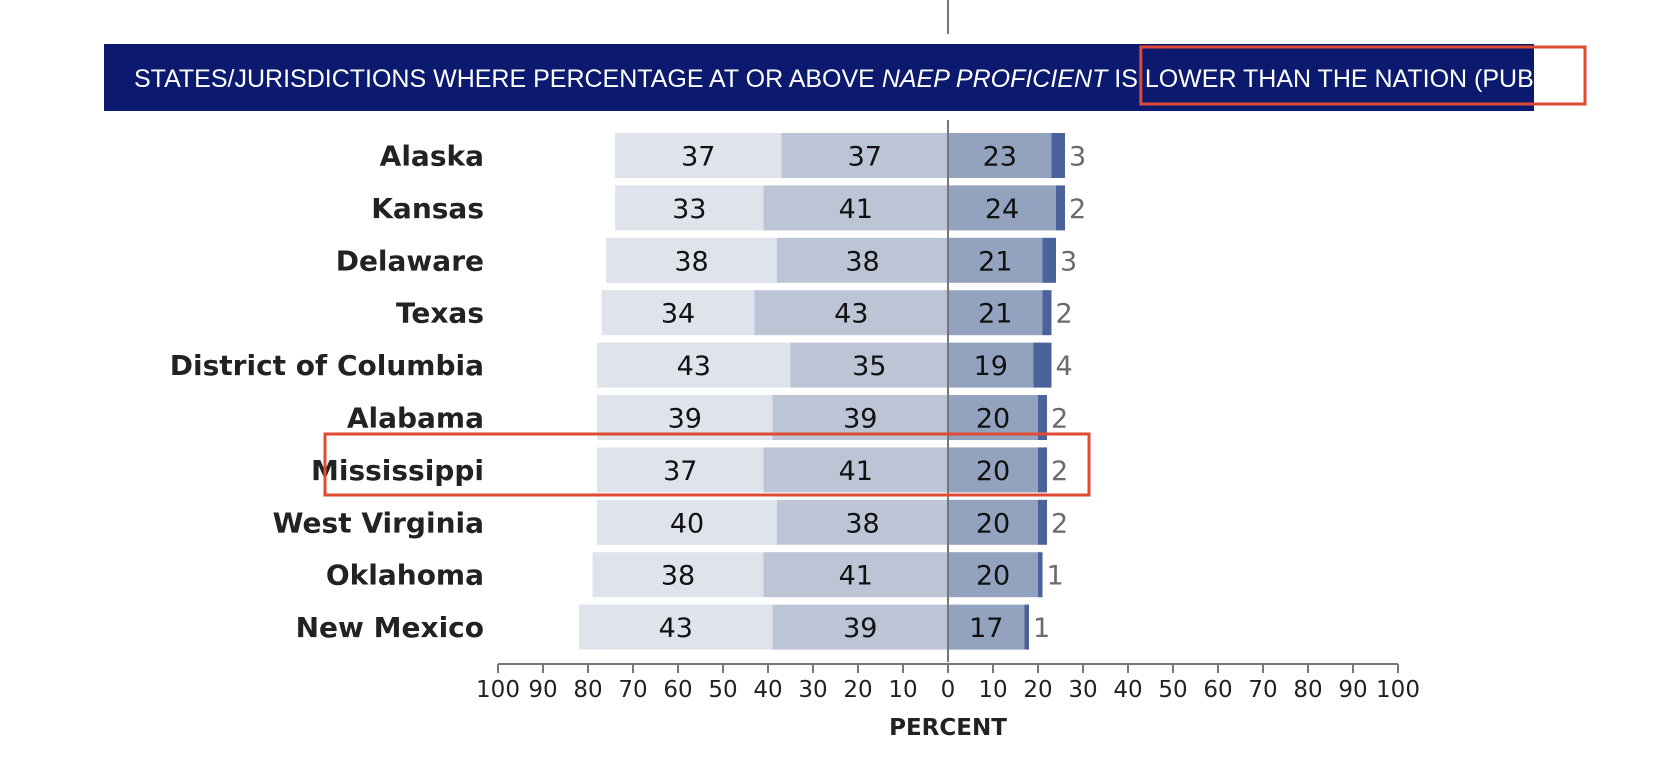 The image size is (1674, 764). Describe the element at coordinates (995, 314) in the screenshot. I see `label-proficient-texas: 21` at that location.